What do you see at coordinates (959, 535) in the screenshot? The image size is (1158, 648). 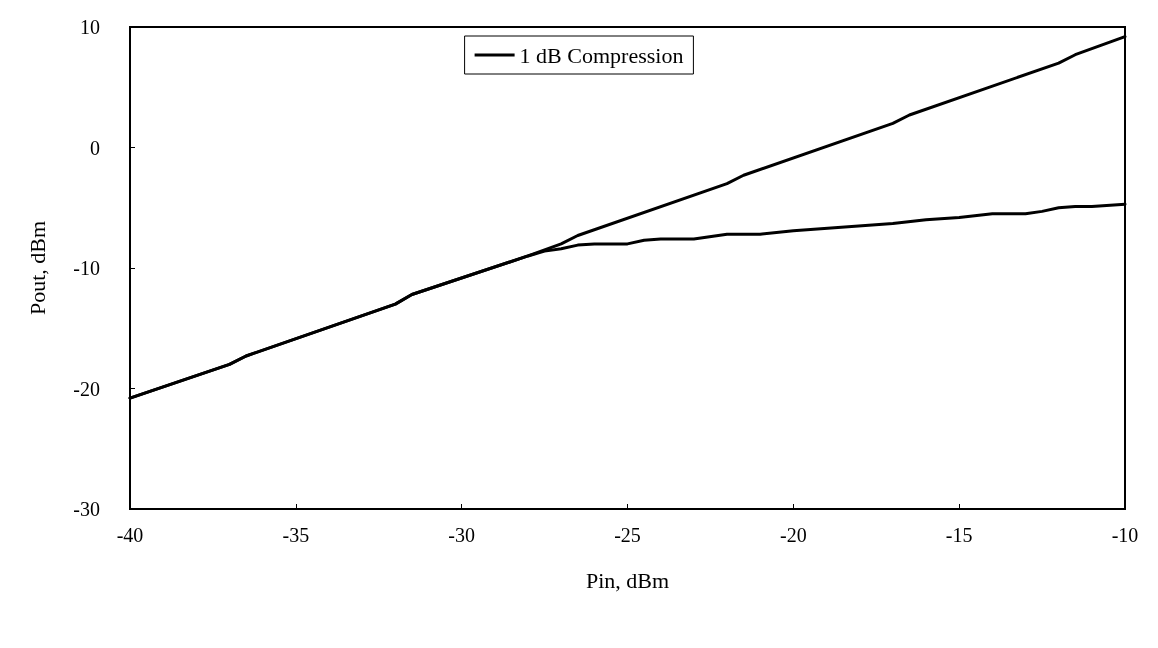 I see `x-tick-label: -15` at bounding box center [959, 535].